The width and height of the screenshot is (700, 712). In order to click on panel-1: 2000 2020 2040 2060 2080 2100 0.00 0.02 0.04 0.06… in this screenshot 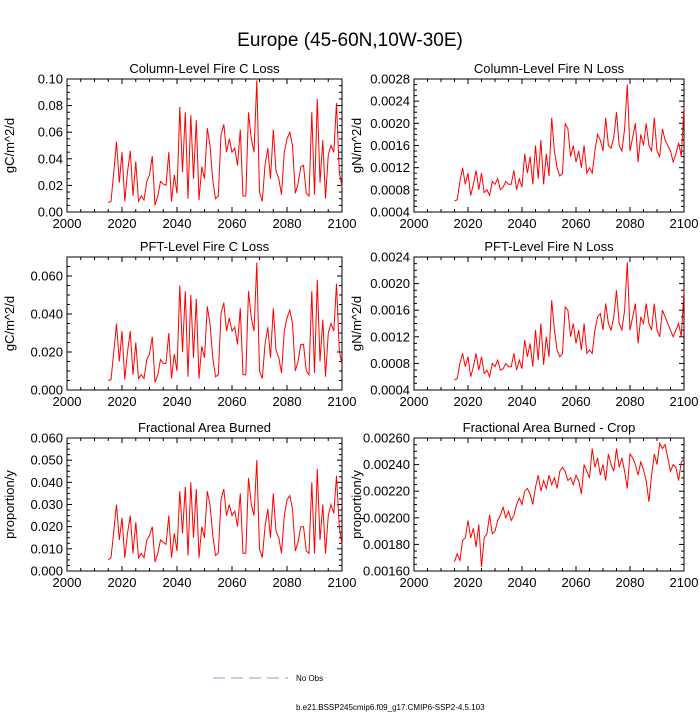, I will do `click(179, 146)`.